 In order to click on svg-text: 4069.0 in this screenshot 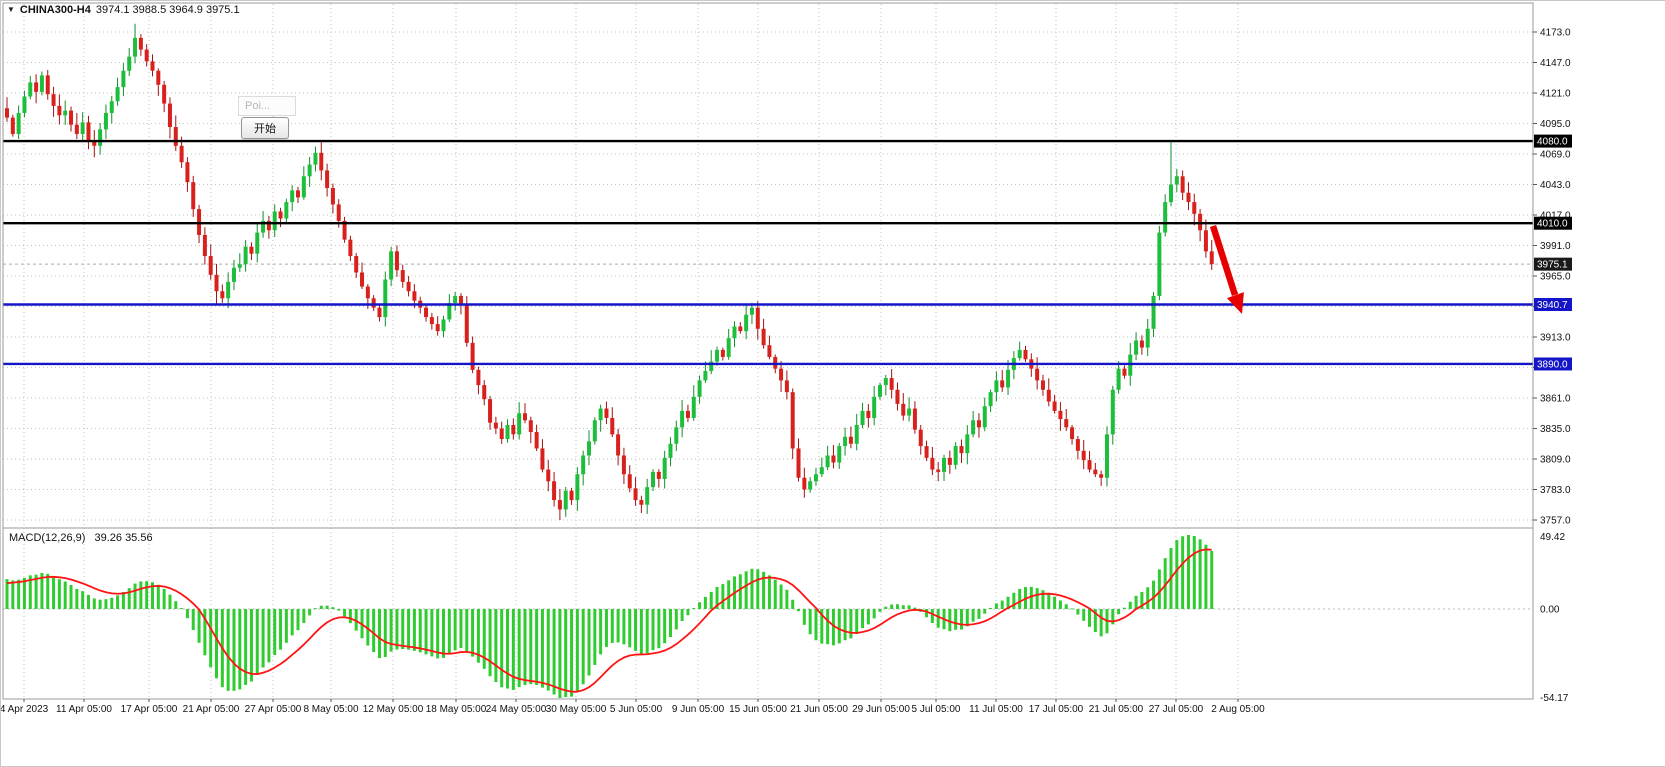, I will do `click(1555, 155)`.